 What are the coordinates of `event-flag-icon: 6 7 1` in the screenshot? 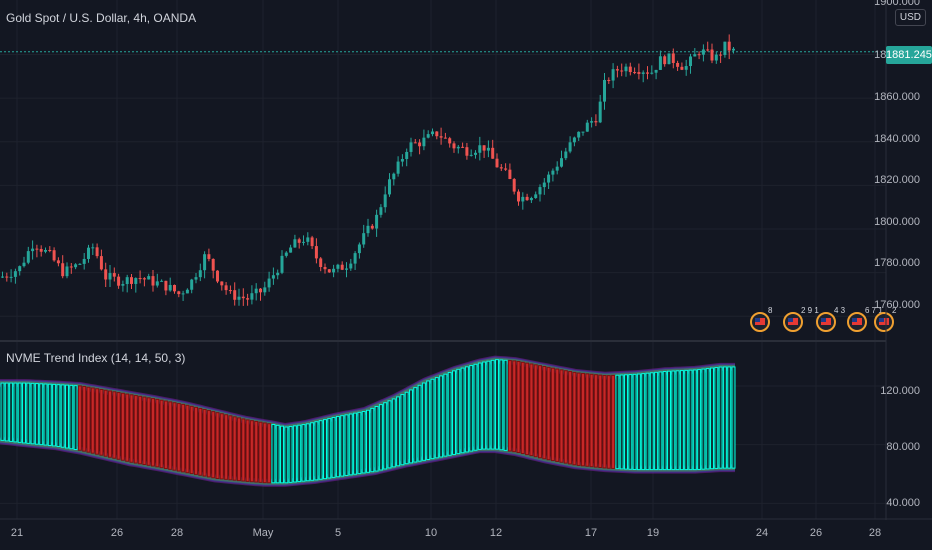 It's located at (865, 319).